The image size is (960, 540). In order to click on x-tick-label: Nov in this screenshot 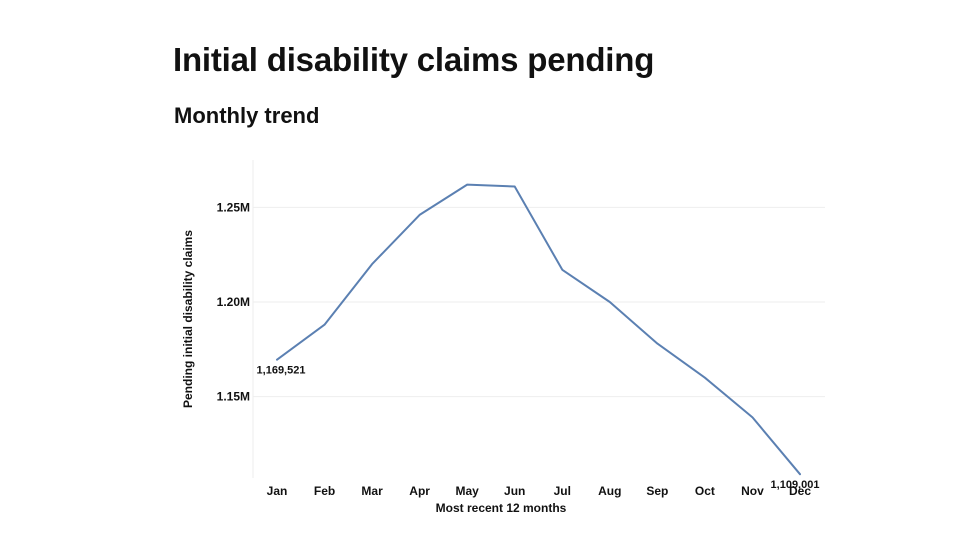, I will do `click(752, 491)`.